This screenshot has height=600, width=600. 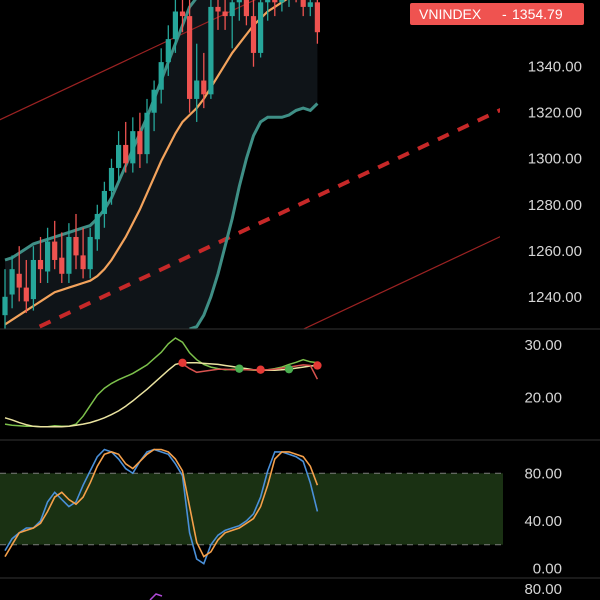 I want to click on stochastic-tick-label: 0.00, so click(x=547, y=568).